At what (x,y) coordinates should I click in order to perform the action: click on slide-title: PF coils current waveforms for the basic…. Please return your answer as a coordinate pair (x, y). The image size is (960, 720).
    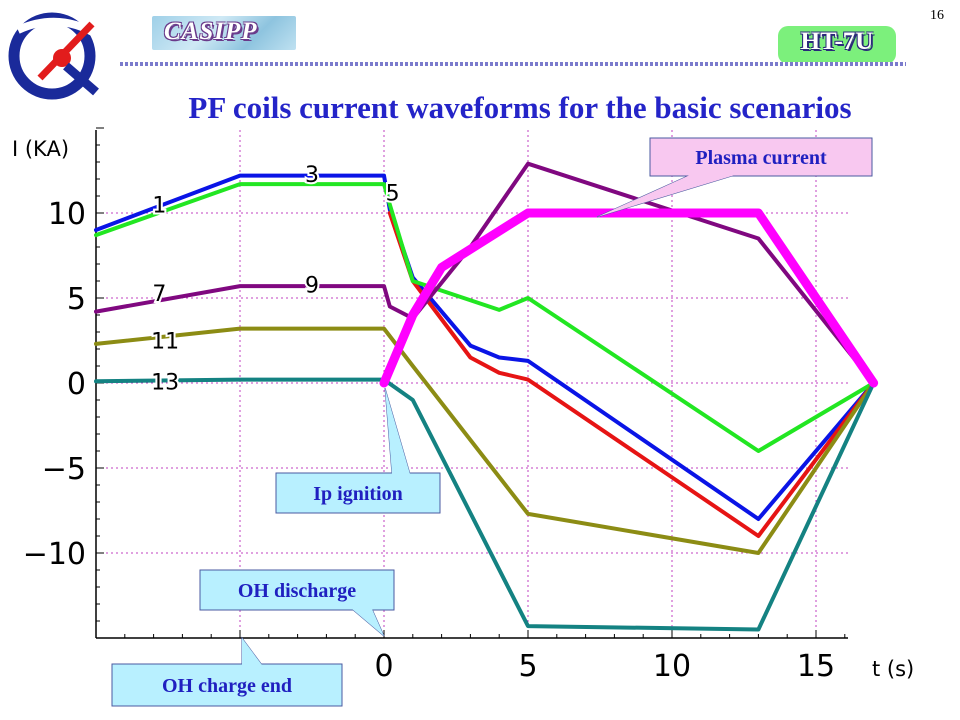
    Looking at the image, I should click on (520, 107).